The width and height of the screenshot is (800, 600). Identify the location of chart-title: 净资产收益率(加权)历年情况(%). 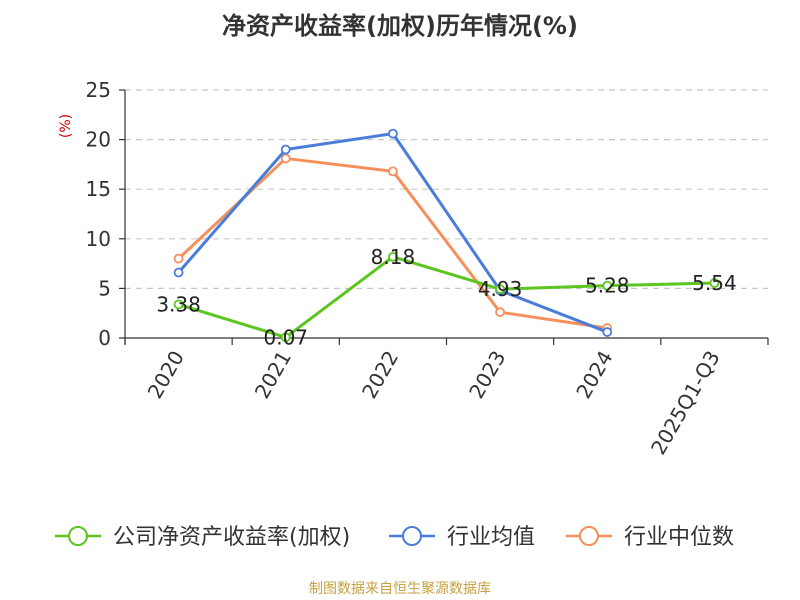
(400, 26).